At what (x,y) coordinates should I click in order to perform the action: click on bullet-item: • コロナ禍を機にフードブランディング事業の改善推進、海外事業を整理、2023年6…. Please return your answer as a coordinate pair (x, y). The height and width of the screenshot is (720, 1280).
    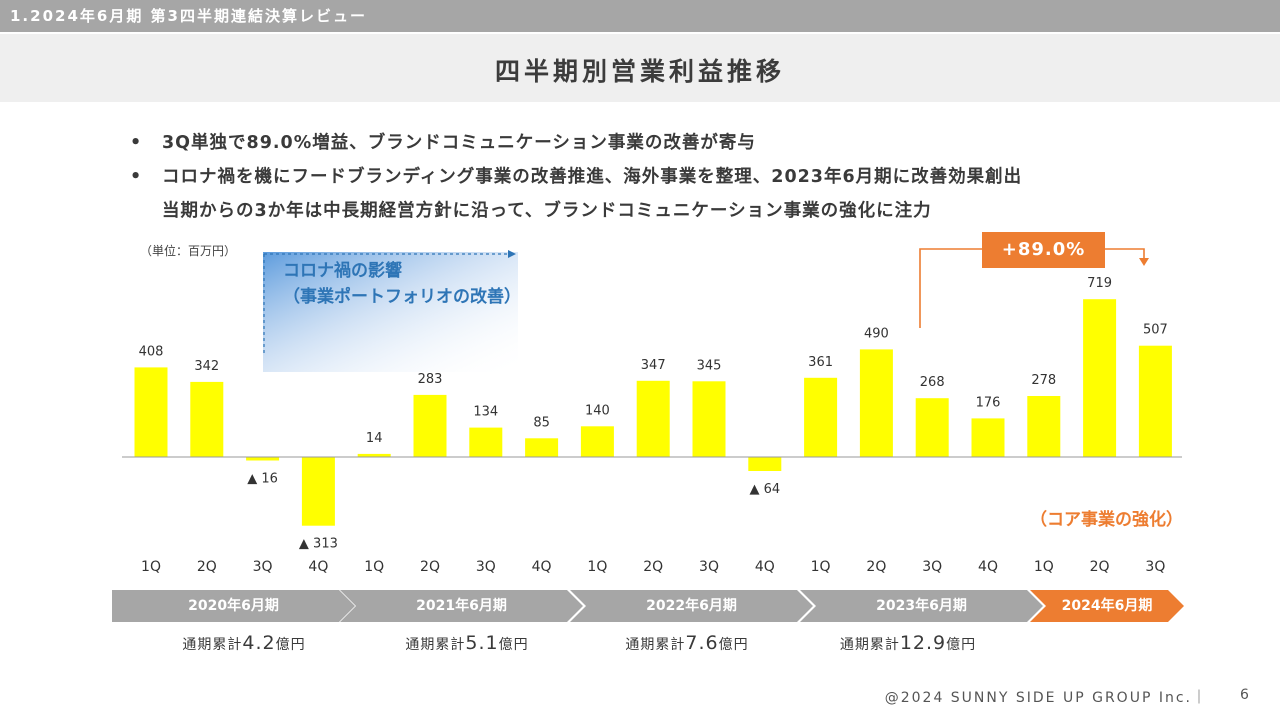
    Looking at the image, I should click on (576, 177).